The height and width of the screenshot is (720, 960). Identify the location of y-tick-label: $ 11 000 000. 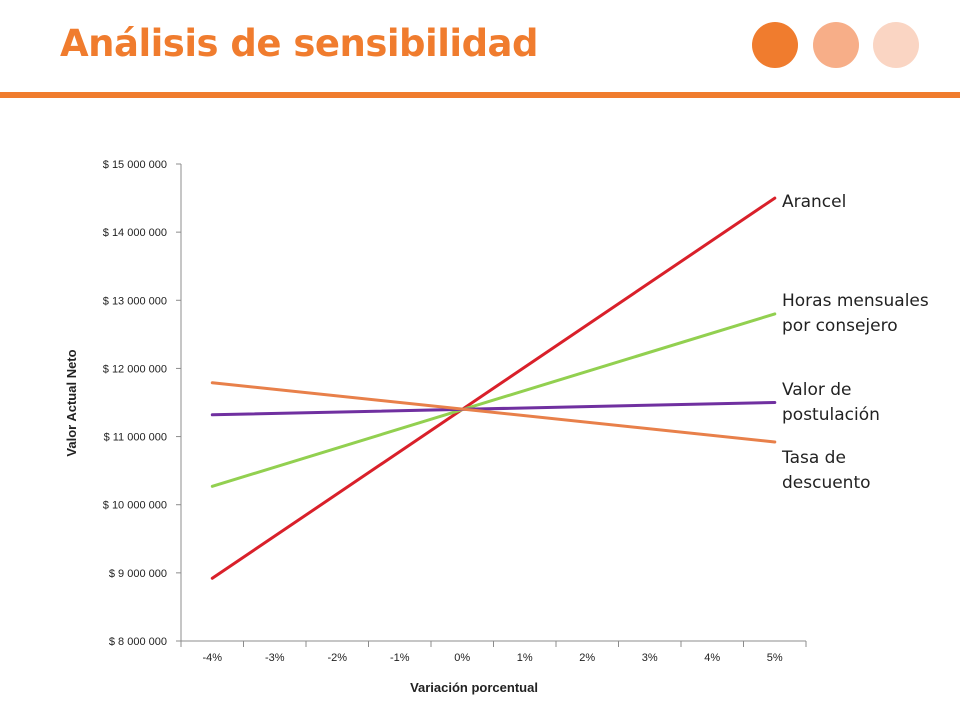
(135, 438).